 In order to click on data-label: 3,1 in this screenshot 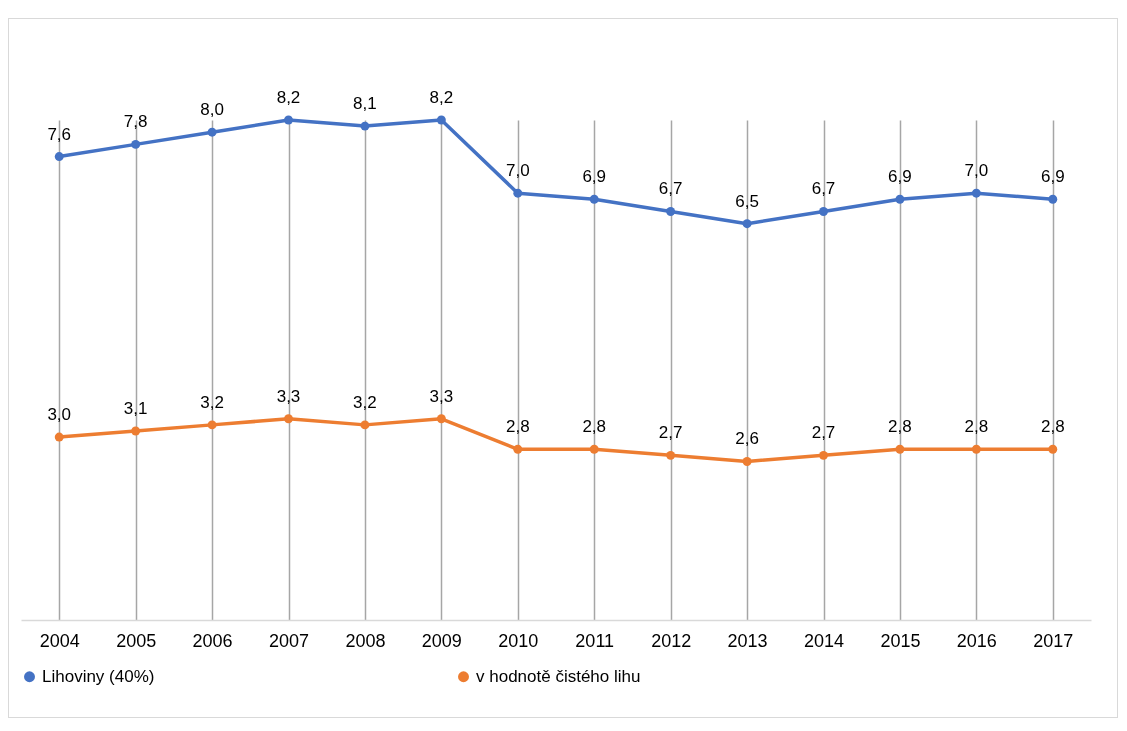, I will do `click(135, 408)`.